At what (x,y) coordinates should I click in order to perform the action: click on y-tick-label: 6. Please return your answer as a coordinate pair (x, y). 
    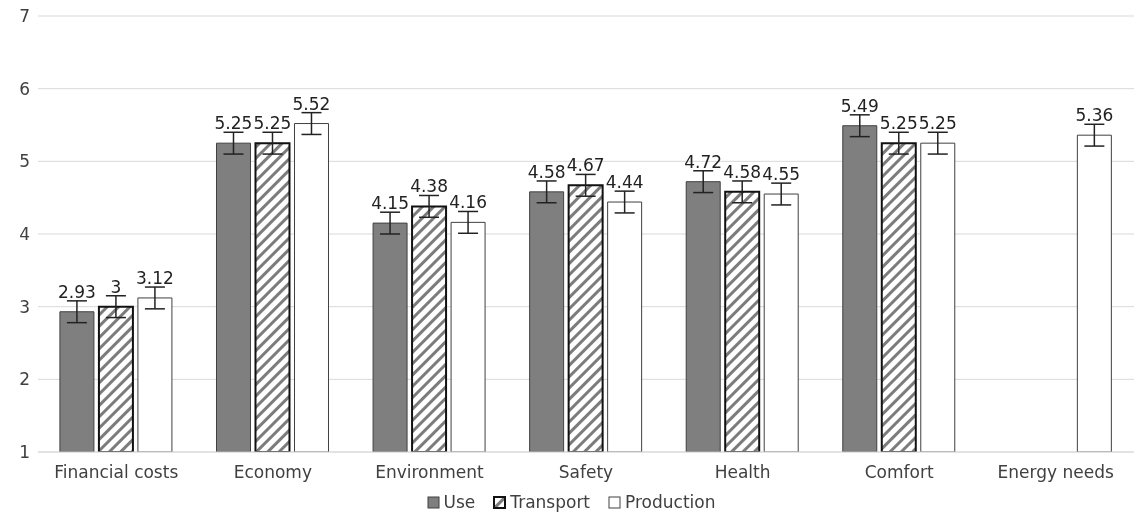
    Looking at the image, I should click on (24, 88).